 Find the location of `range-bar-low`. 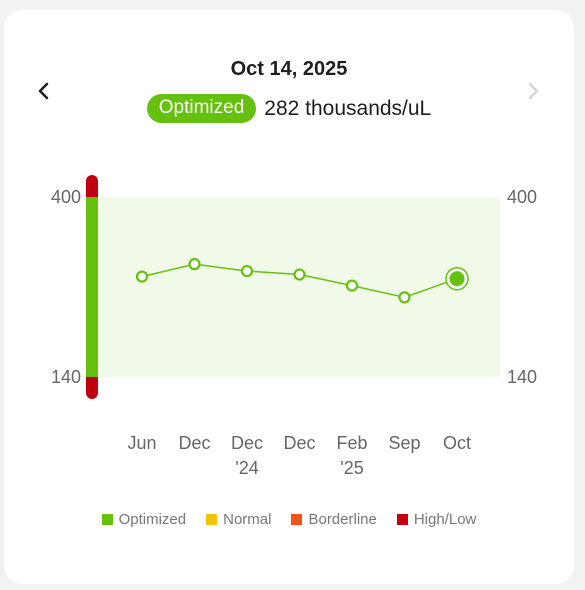

range-bar-low is located at coordinates (92, 384).